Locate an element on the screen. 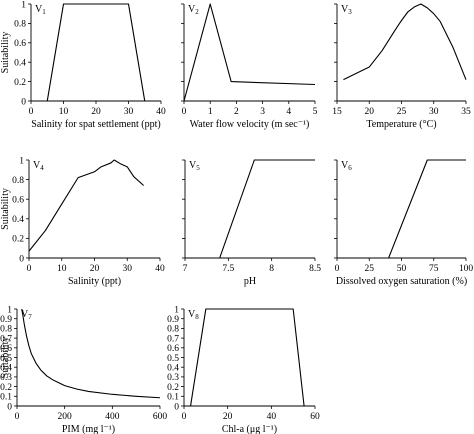  panel-tag: V4 is located at coordinates (38, 166).